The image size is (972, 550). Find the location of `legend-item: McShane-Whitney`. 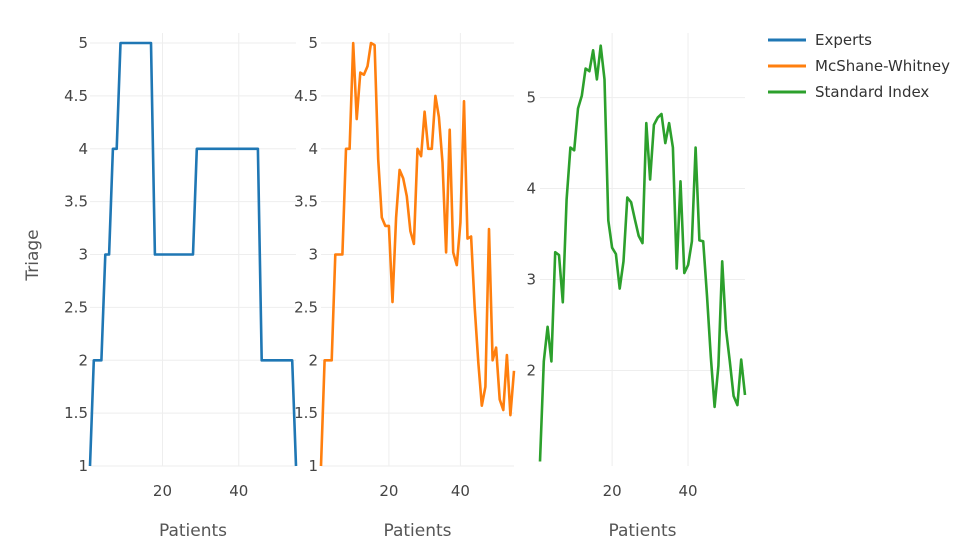

legend-item: McShane-Whitney is located at coordinates (859, 66).